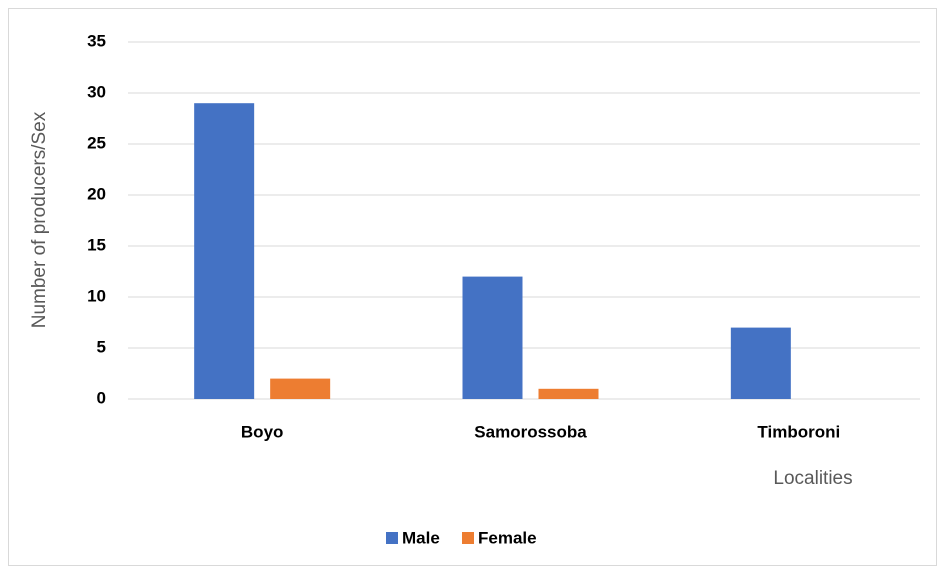  What do you see at coordinates (262, 431) in the screenshot?
I see `x-tick-label: Boyo` at bounding box center [262, 431].